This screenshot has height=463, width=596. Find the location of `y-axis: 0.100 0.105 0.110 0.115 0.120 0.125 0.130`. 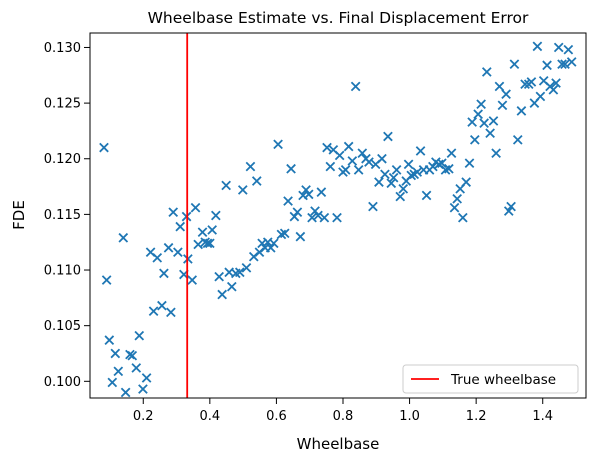

y-axis: 0.100 0.105 0.110 0.115 0.120 0.125 0.130 is located at coordinates (67, 215).